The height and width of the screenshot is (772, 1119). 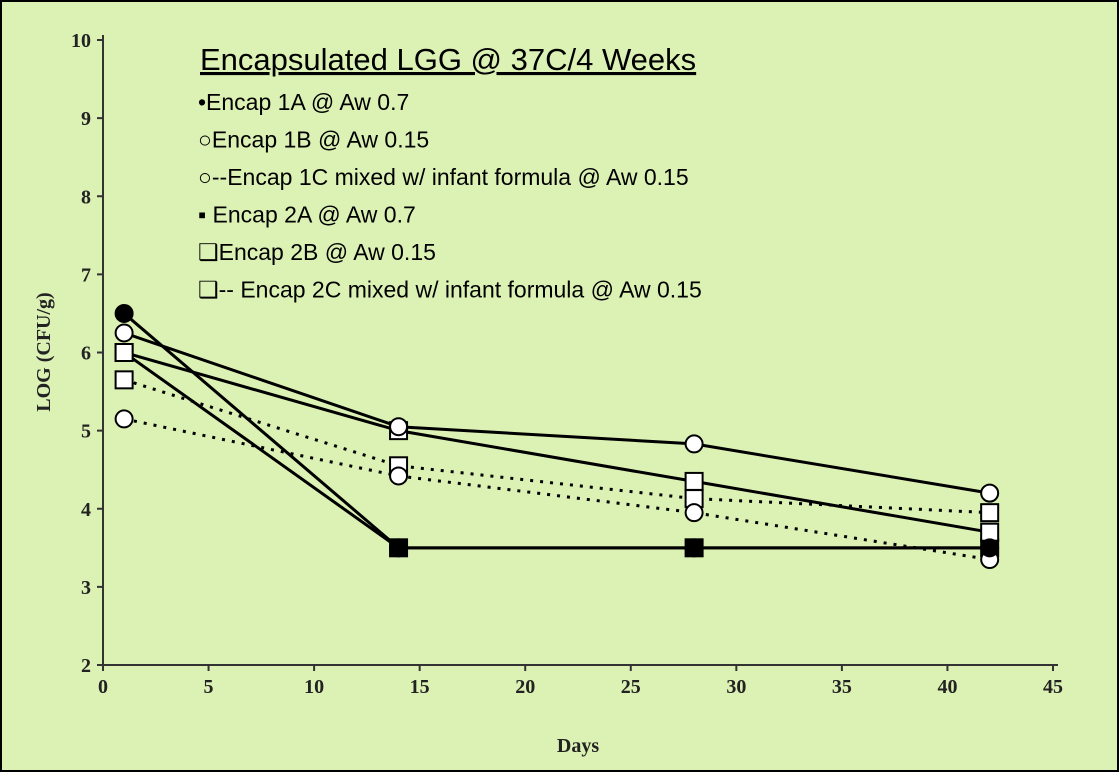 I want to click on x-tick-label: 35, so click(x=842, y=687).